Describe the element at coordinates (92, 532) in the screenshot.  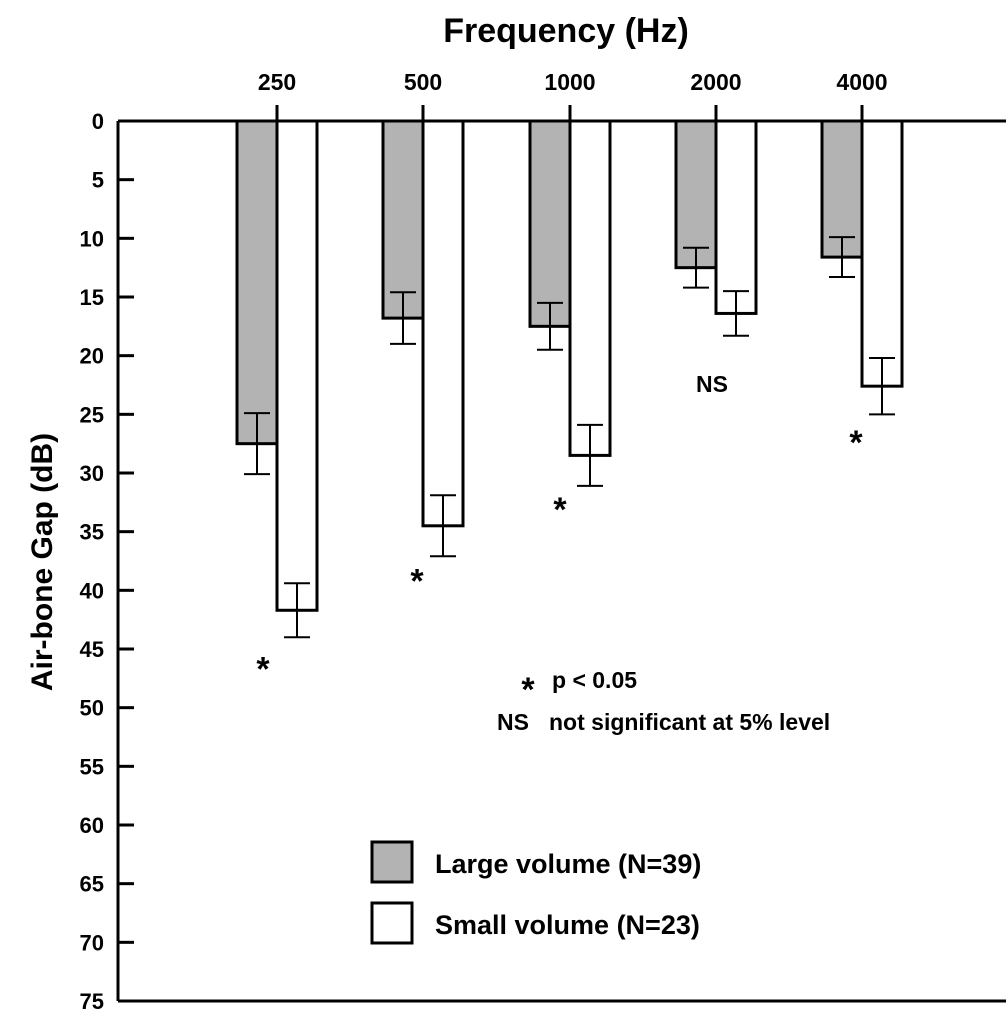
I see `y-tick-label-35: 35` at that location.